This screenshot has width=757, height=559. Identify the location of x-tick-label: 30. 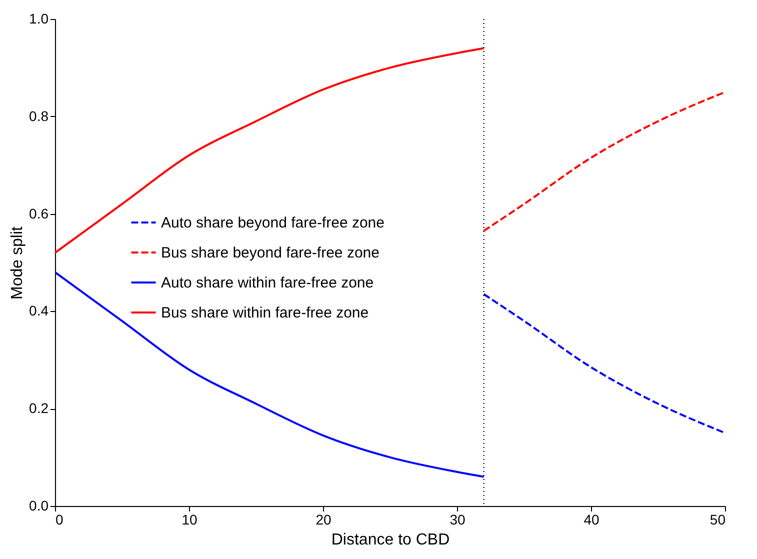
(458, 520).